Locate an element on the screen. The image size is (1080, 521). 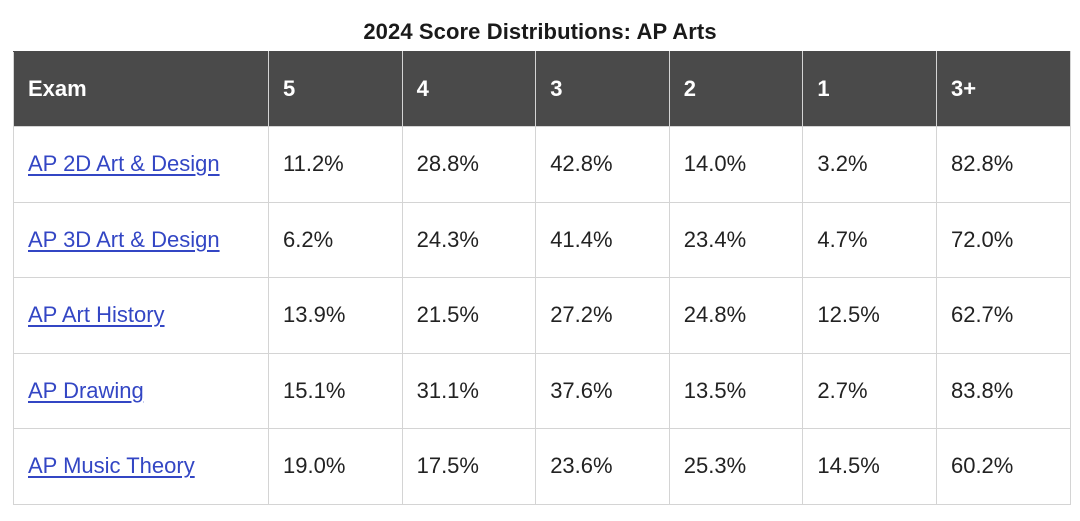
score-cell: 14.5% is located at coordinates (869, 466).